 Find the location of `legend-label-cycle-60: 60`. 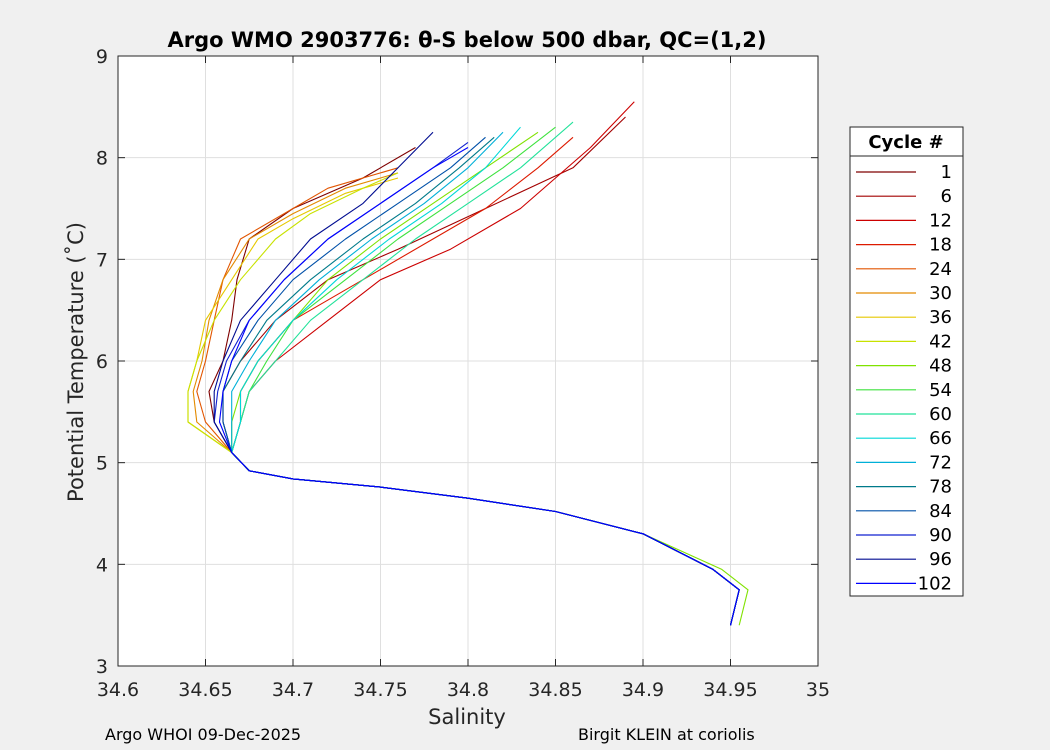

legend-label-cycle-60: 60 is located at coordinates (940, 414).